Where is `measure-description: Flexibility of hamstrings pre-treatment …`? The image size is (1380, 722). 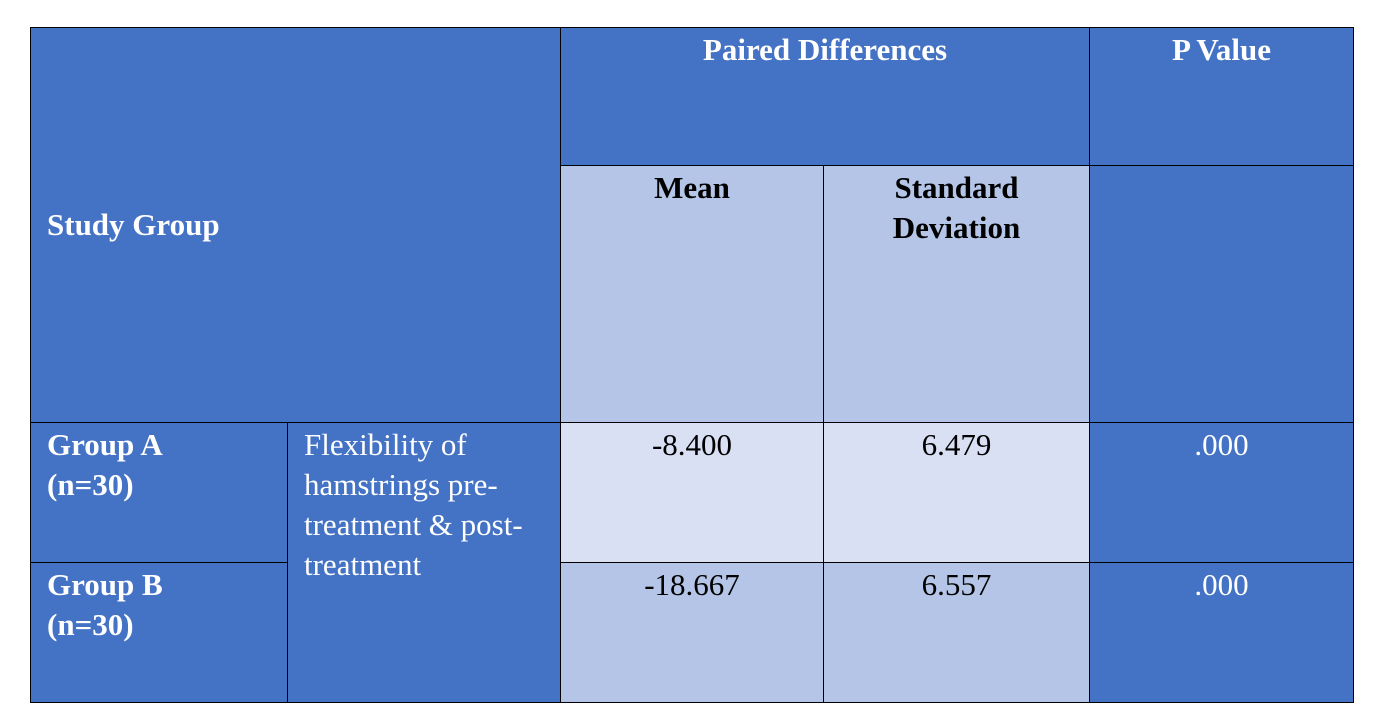 measure-description: Flexibility of hamstrings pre-treatment … is located at coordinates (424, 562).